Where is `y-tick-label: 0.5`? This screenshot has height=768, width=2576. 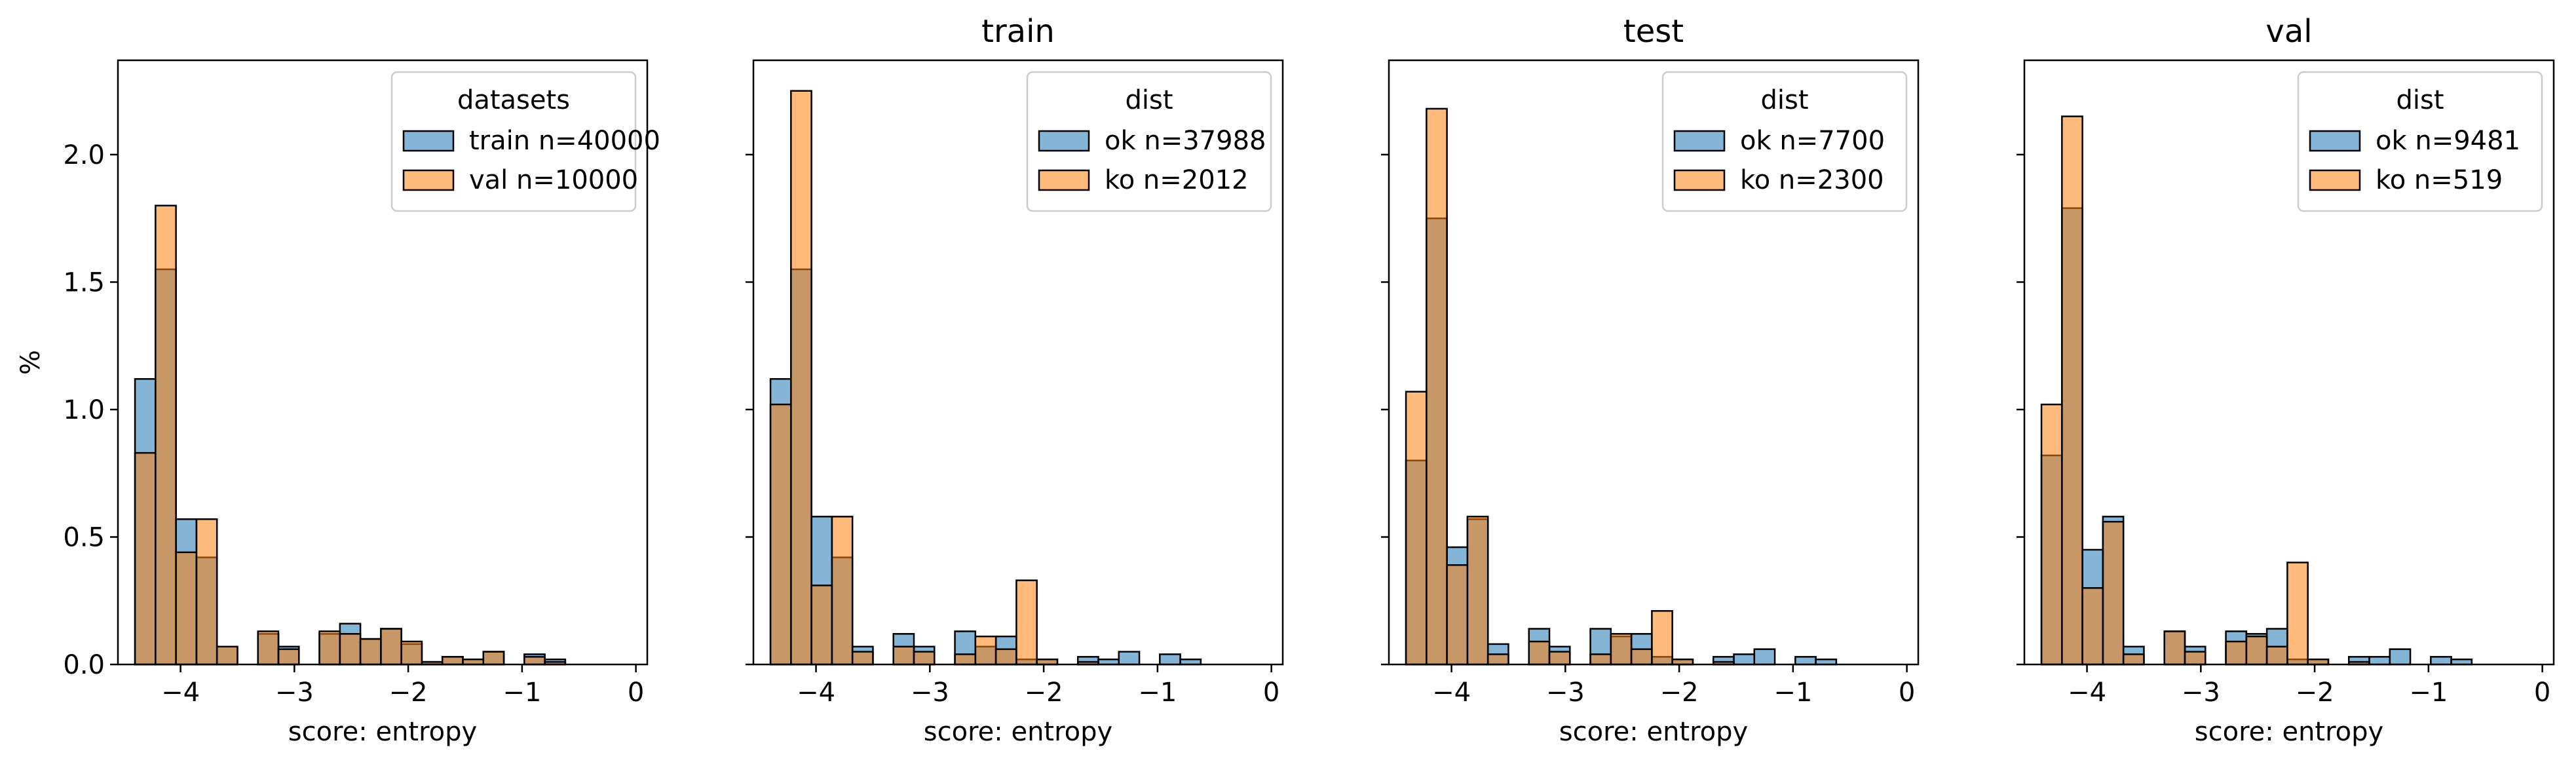
y-tick-label: 0.5 is located at coordinates (84, 537).